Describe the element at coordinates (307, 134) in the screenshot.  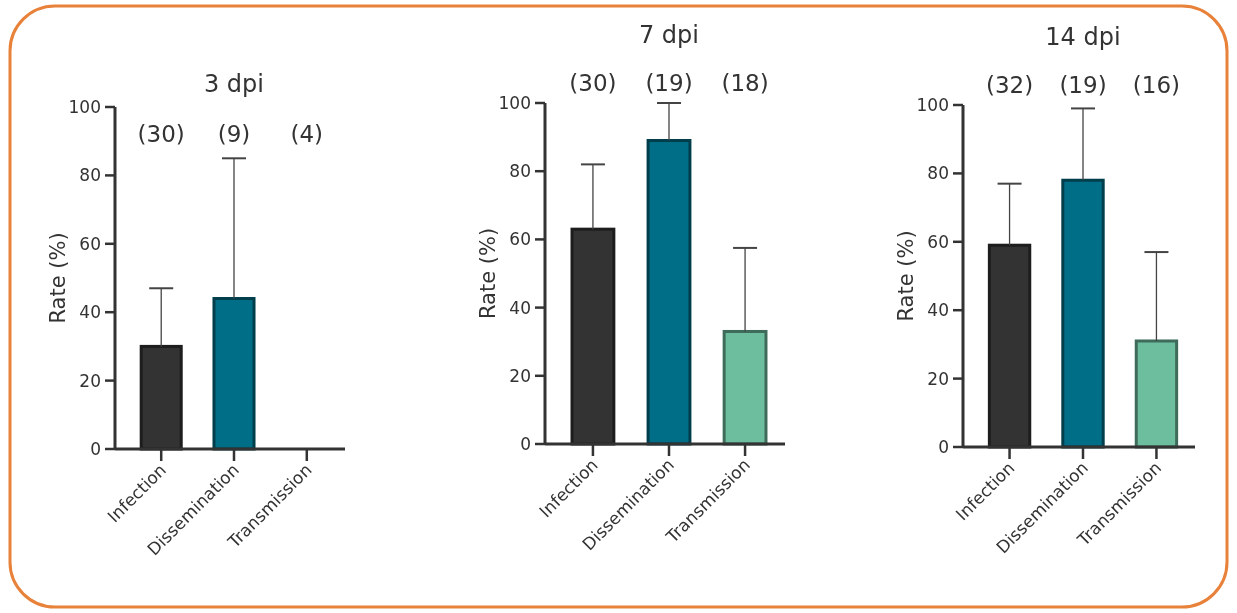
I see `annotation: (4)` at that location.